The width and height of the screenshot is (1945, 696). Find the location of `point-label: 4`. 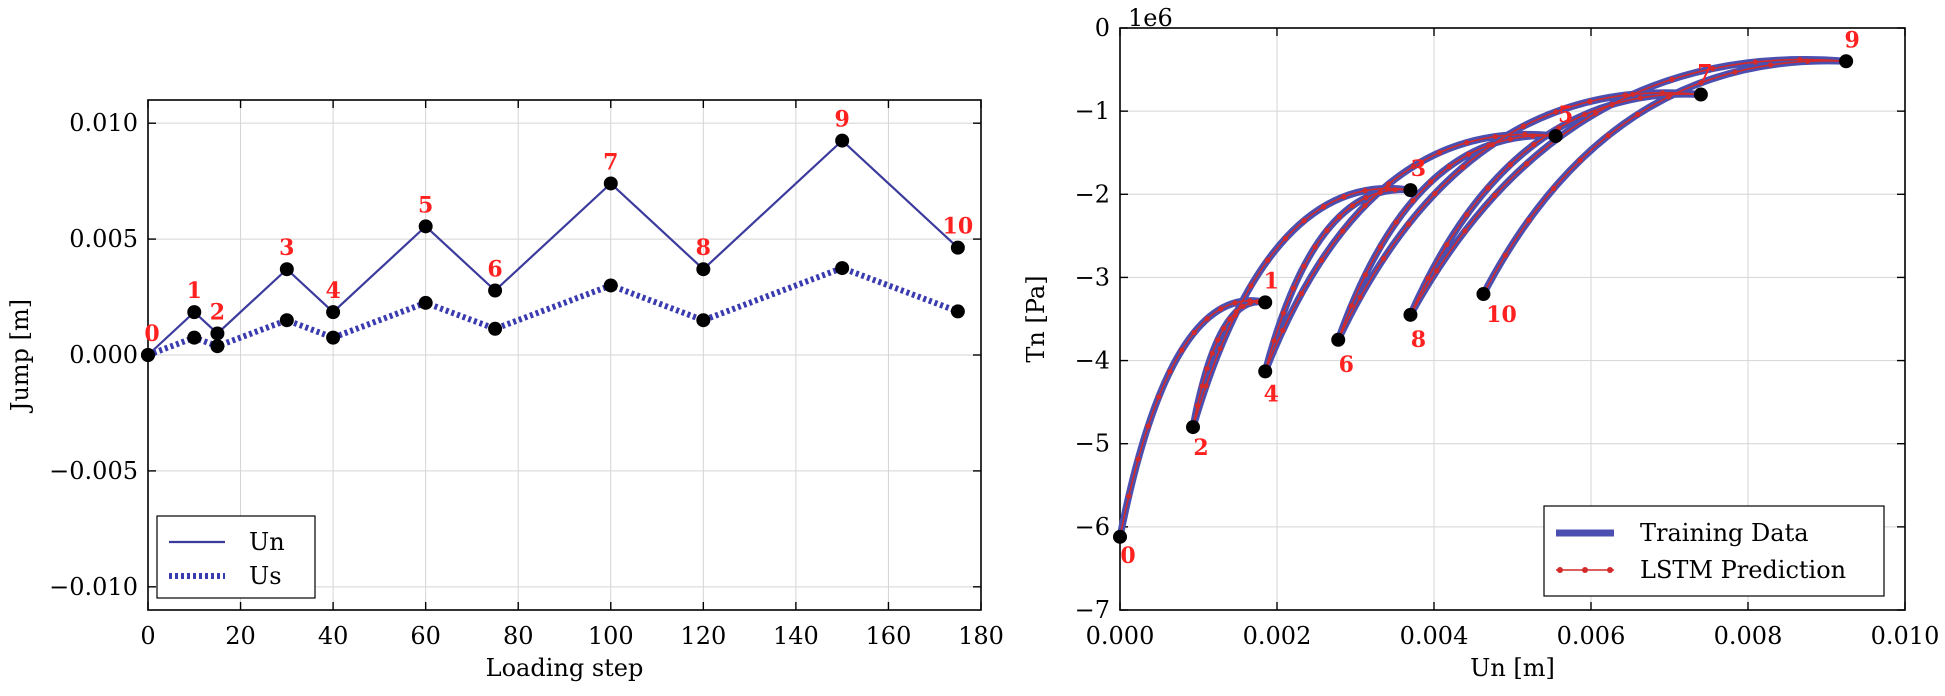

point-label: 4 is located at coordinates (1271, 394).